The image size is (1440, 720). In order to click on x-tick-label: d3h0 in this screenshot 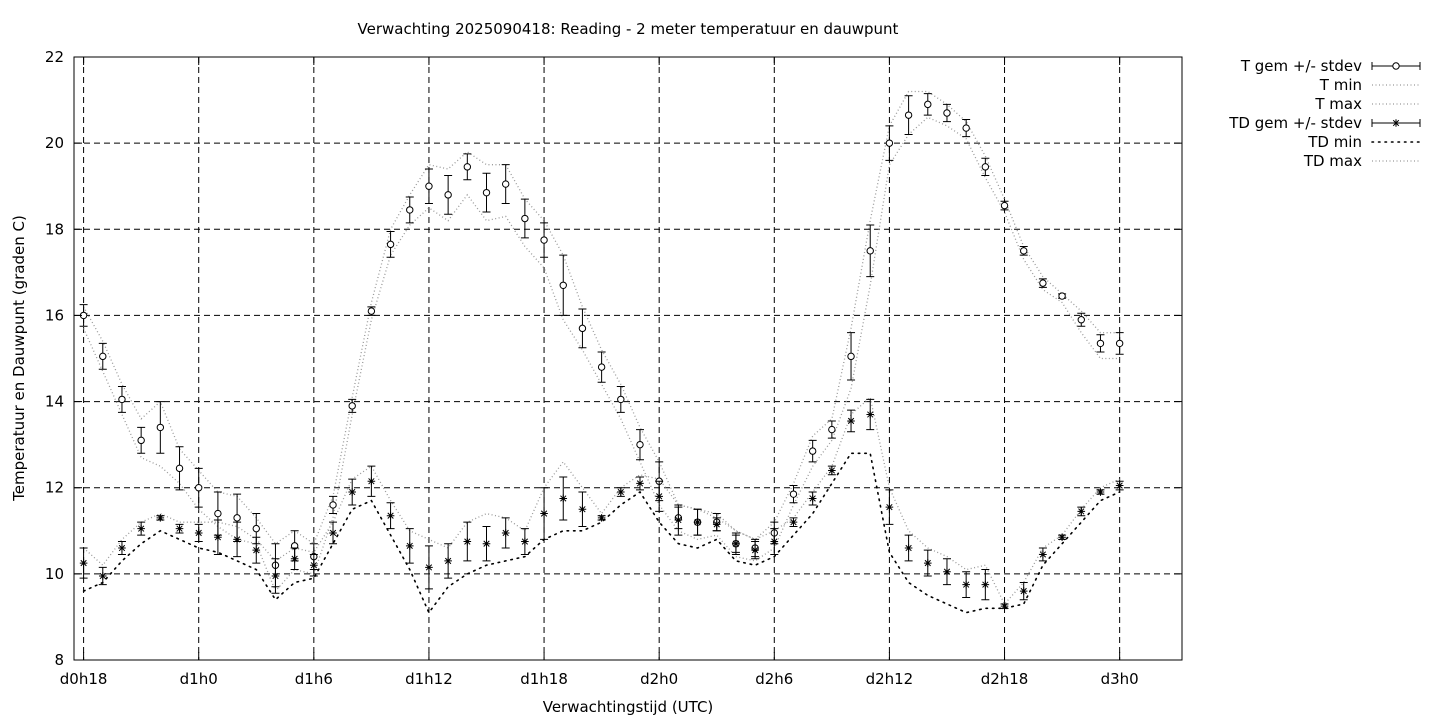, I will do `click(1120, 679)`.